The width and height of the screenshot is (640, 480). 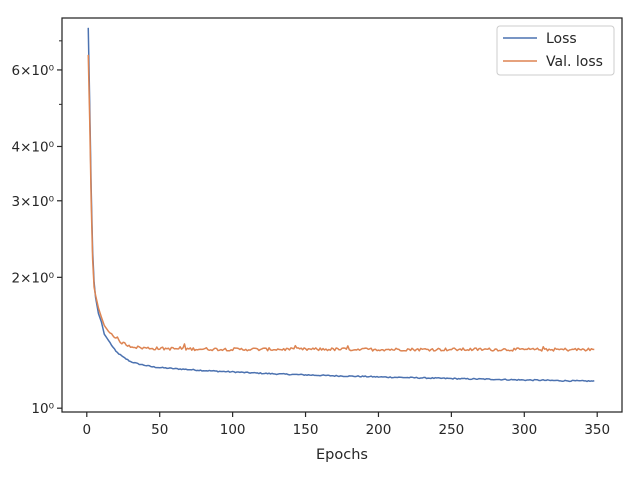 I want to click on x-tick-label: 100, so click(x=233, y=430).